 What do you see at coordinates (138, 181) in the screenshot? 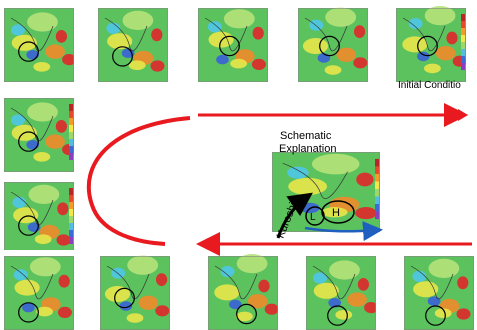
I see `red-curve-arrow` at bounding box center [138, 181].